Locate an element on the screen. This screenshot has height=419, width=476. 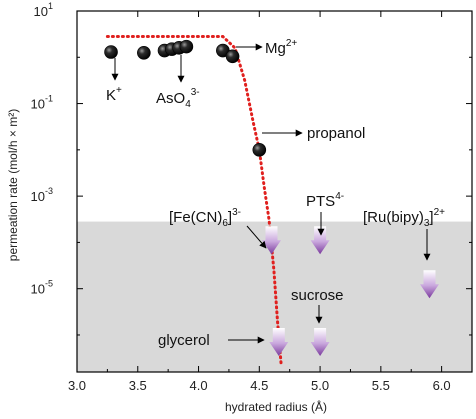
svg-text: [Ru(bipy)3]2+ is located at coordinates (404, 218).